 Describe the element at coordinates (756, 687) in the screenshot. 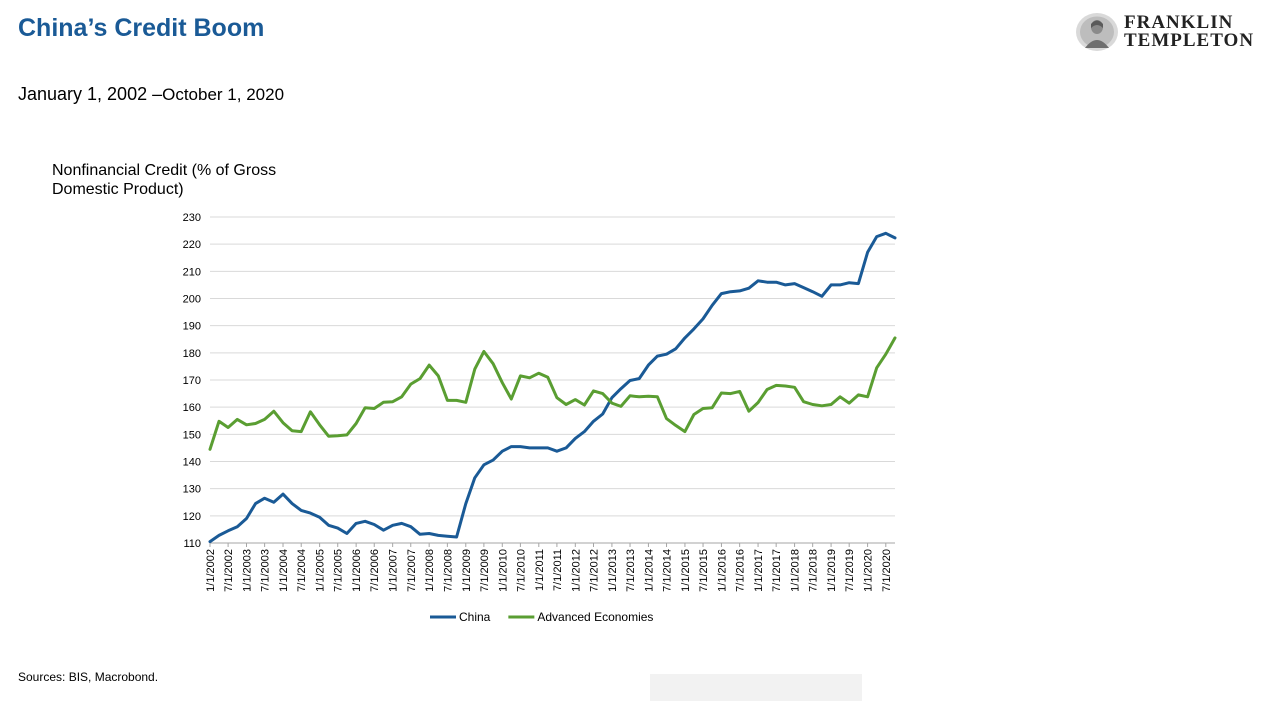

I see `gray-footer-block` at that location.